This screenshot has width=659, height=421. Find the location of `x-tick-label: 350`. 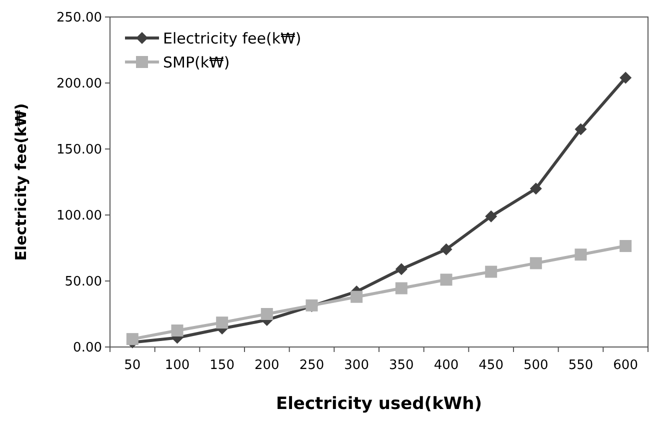

x-tick-label: 350 is located at coordinates (401, 365).